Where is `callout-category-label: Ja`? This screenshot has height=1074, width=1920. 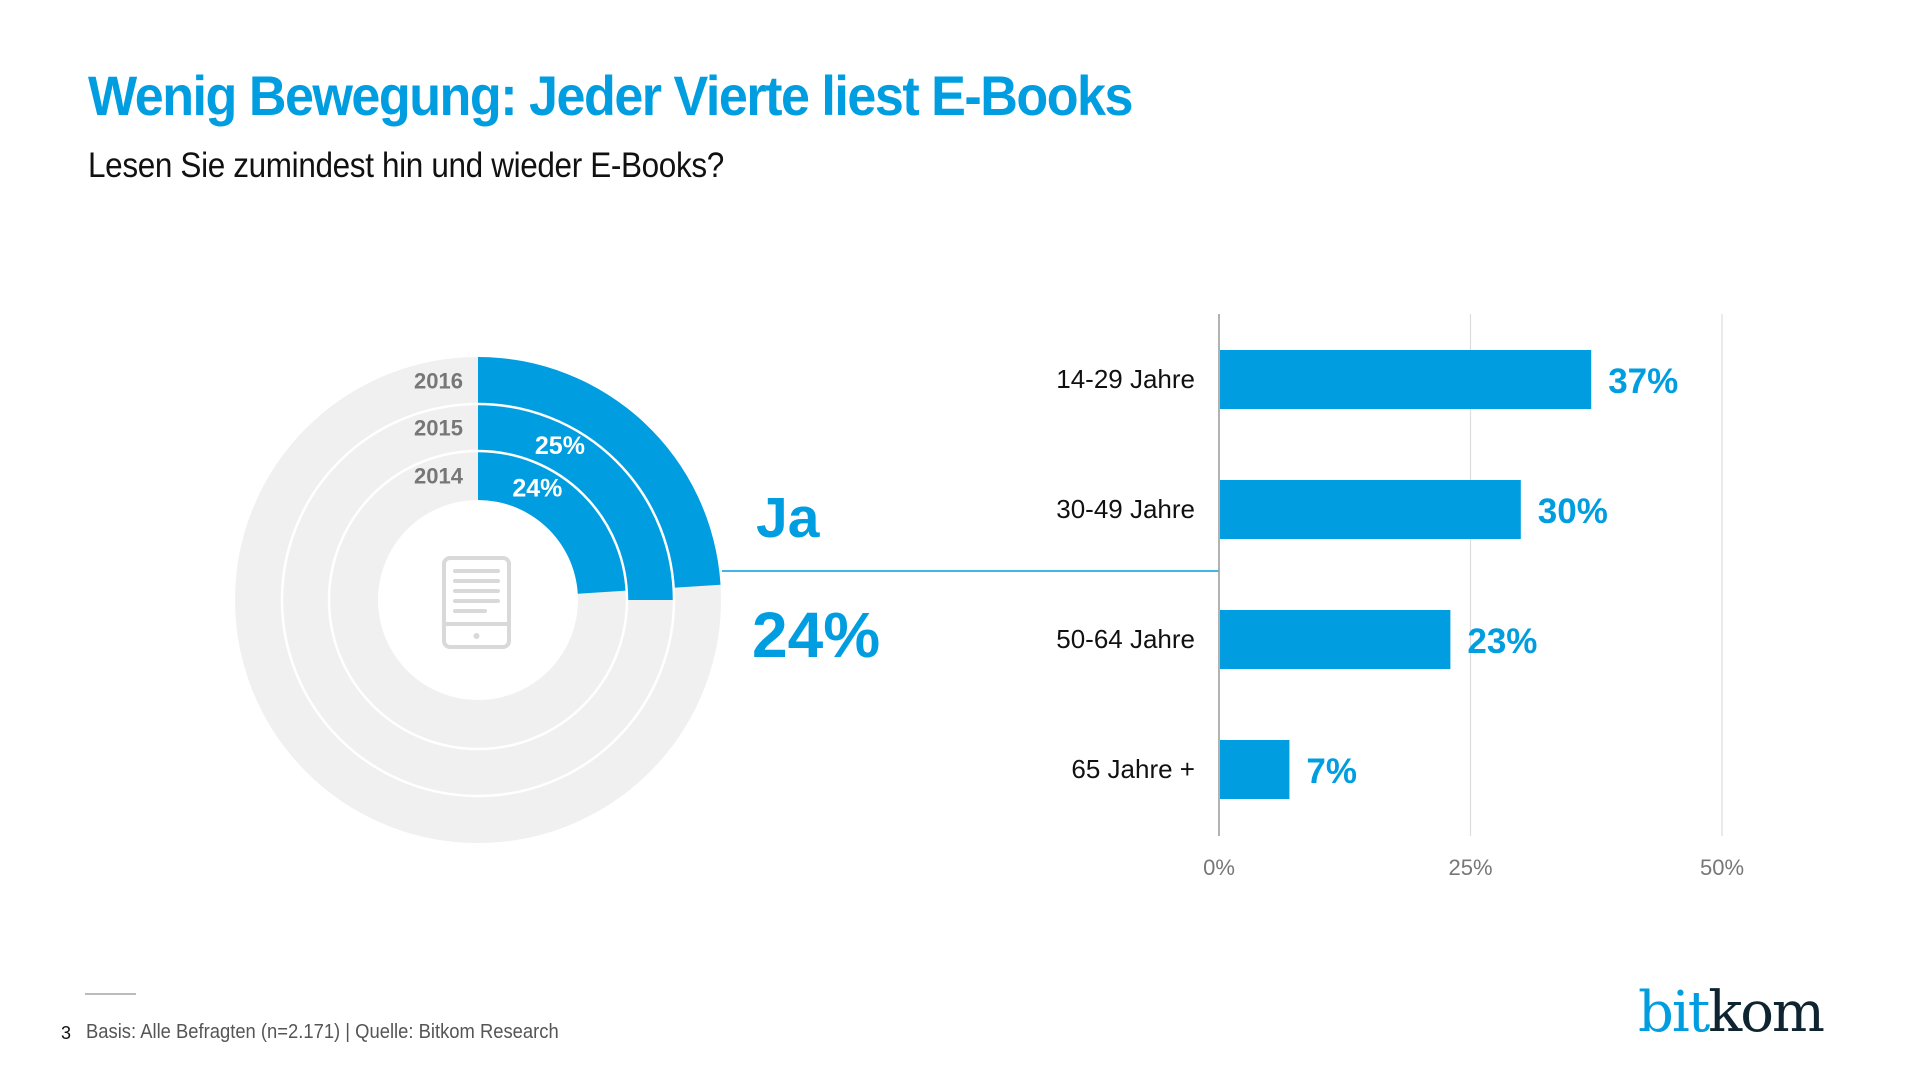 callout-category-label: Ja is located at coordinates (788, 518).